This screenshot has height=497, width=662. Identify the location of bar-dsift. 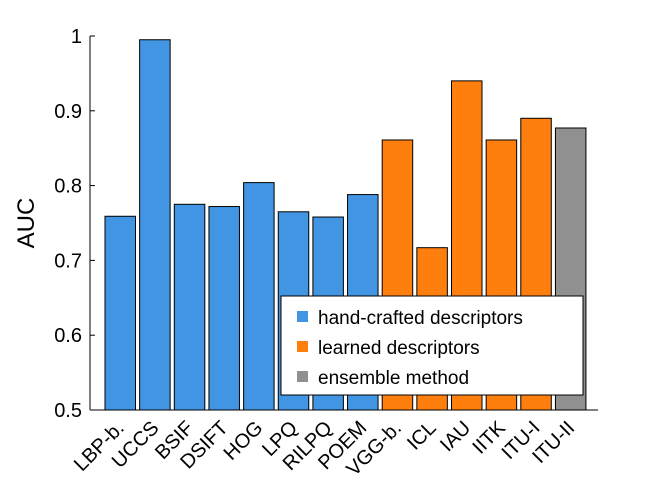
(224, 308).